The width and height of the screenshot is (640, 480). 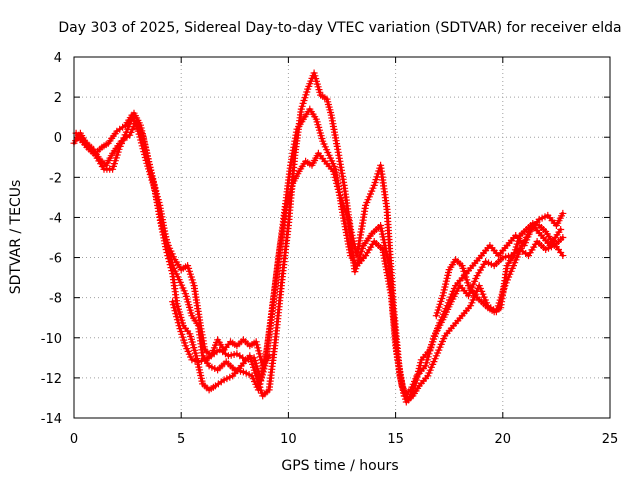 I want to click on y-axis-label: SDTVAR / TECUs, so click(x=16, y=237).